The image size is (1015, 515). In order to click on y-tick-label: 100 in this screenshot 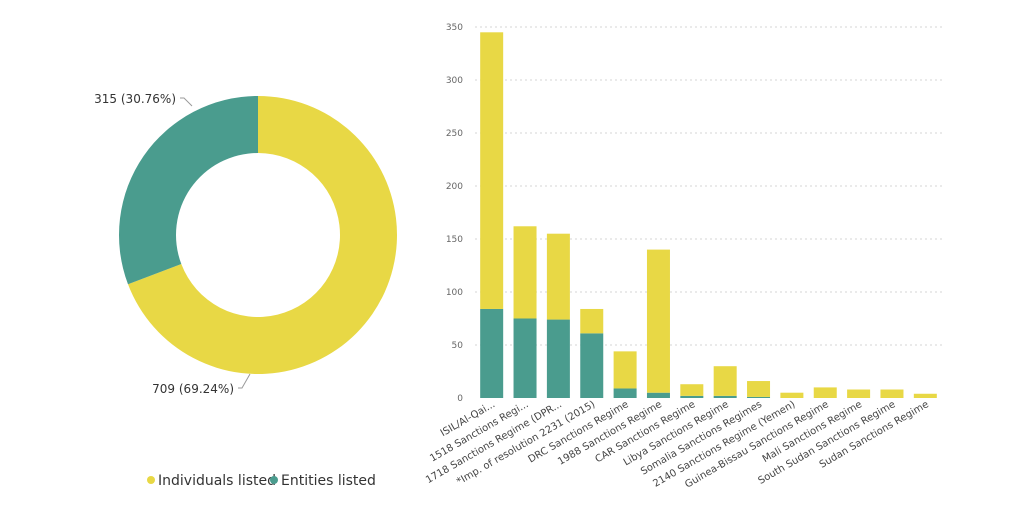, I will do `click(454, 293)`.